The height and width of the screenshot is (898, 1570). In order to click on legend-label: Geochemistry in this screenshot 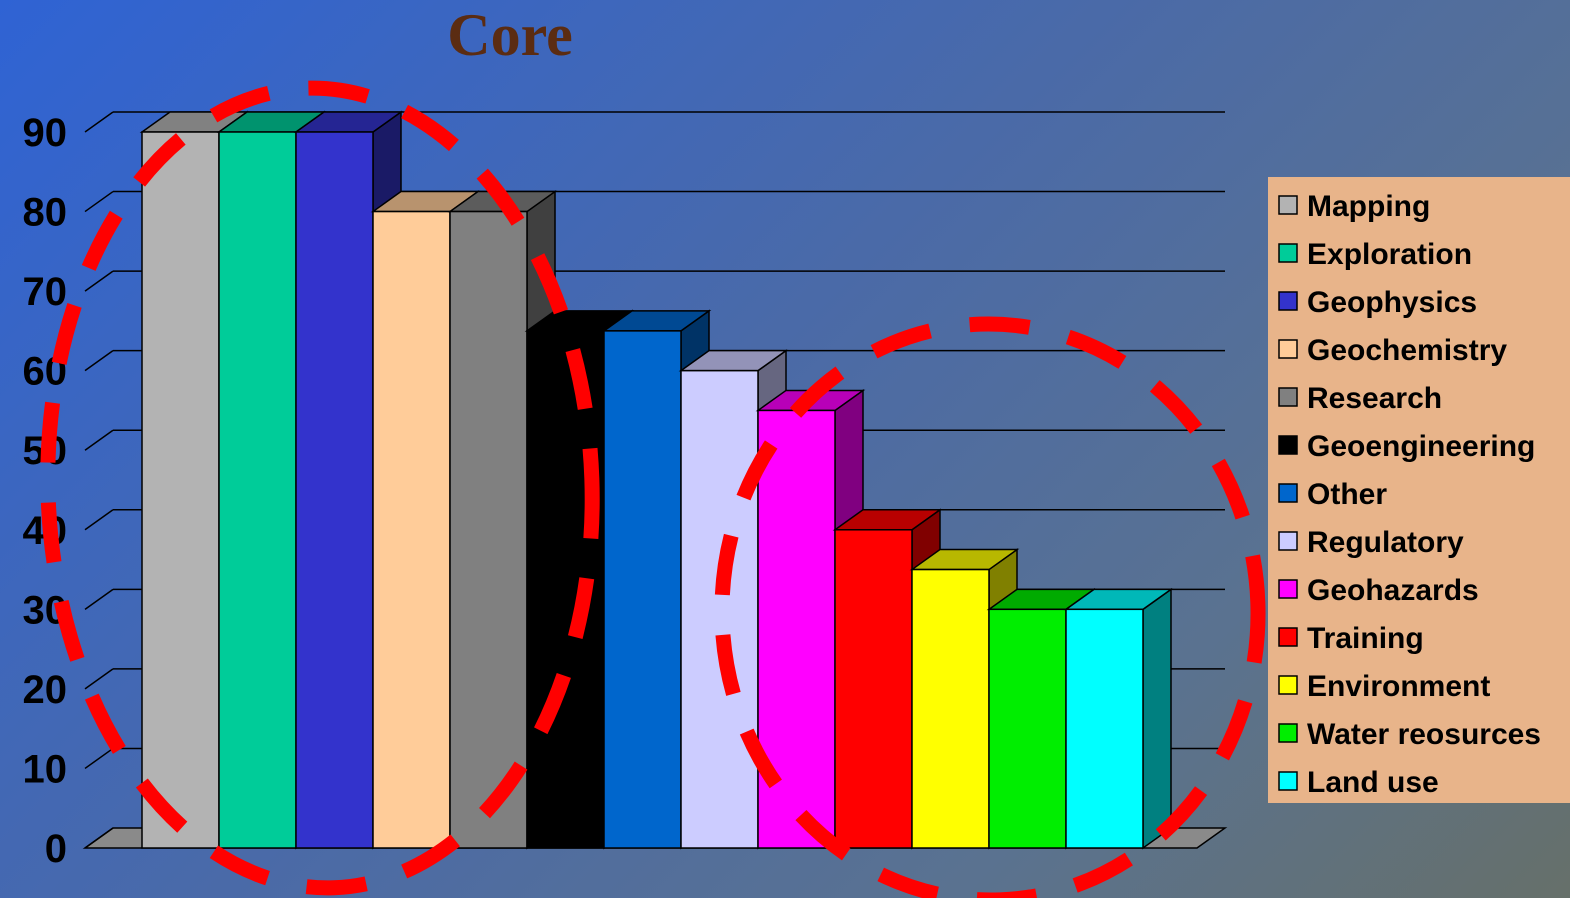, I will do `click(1407, 350)`.